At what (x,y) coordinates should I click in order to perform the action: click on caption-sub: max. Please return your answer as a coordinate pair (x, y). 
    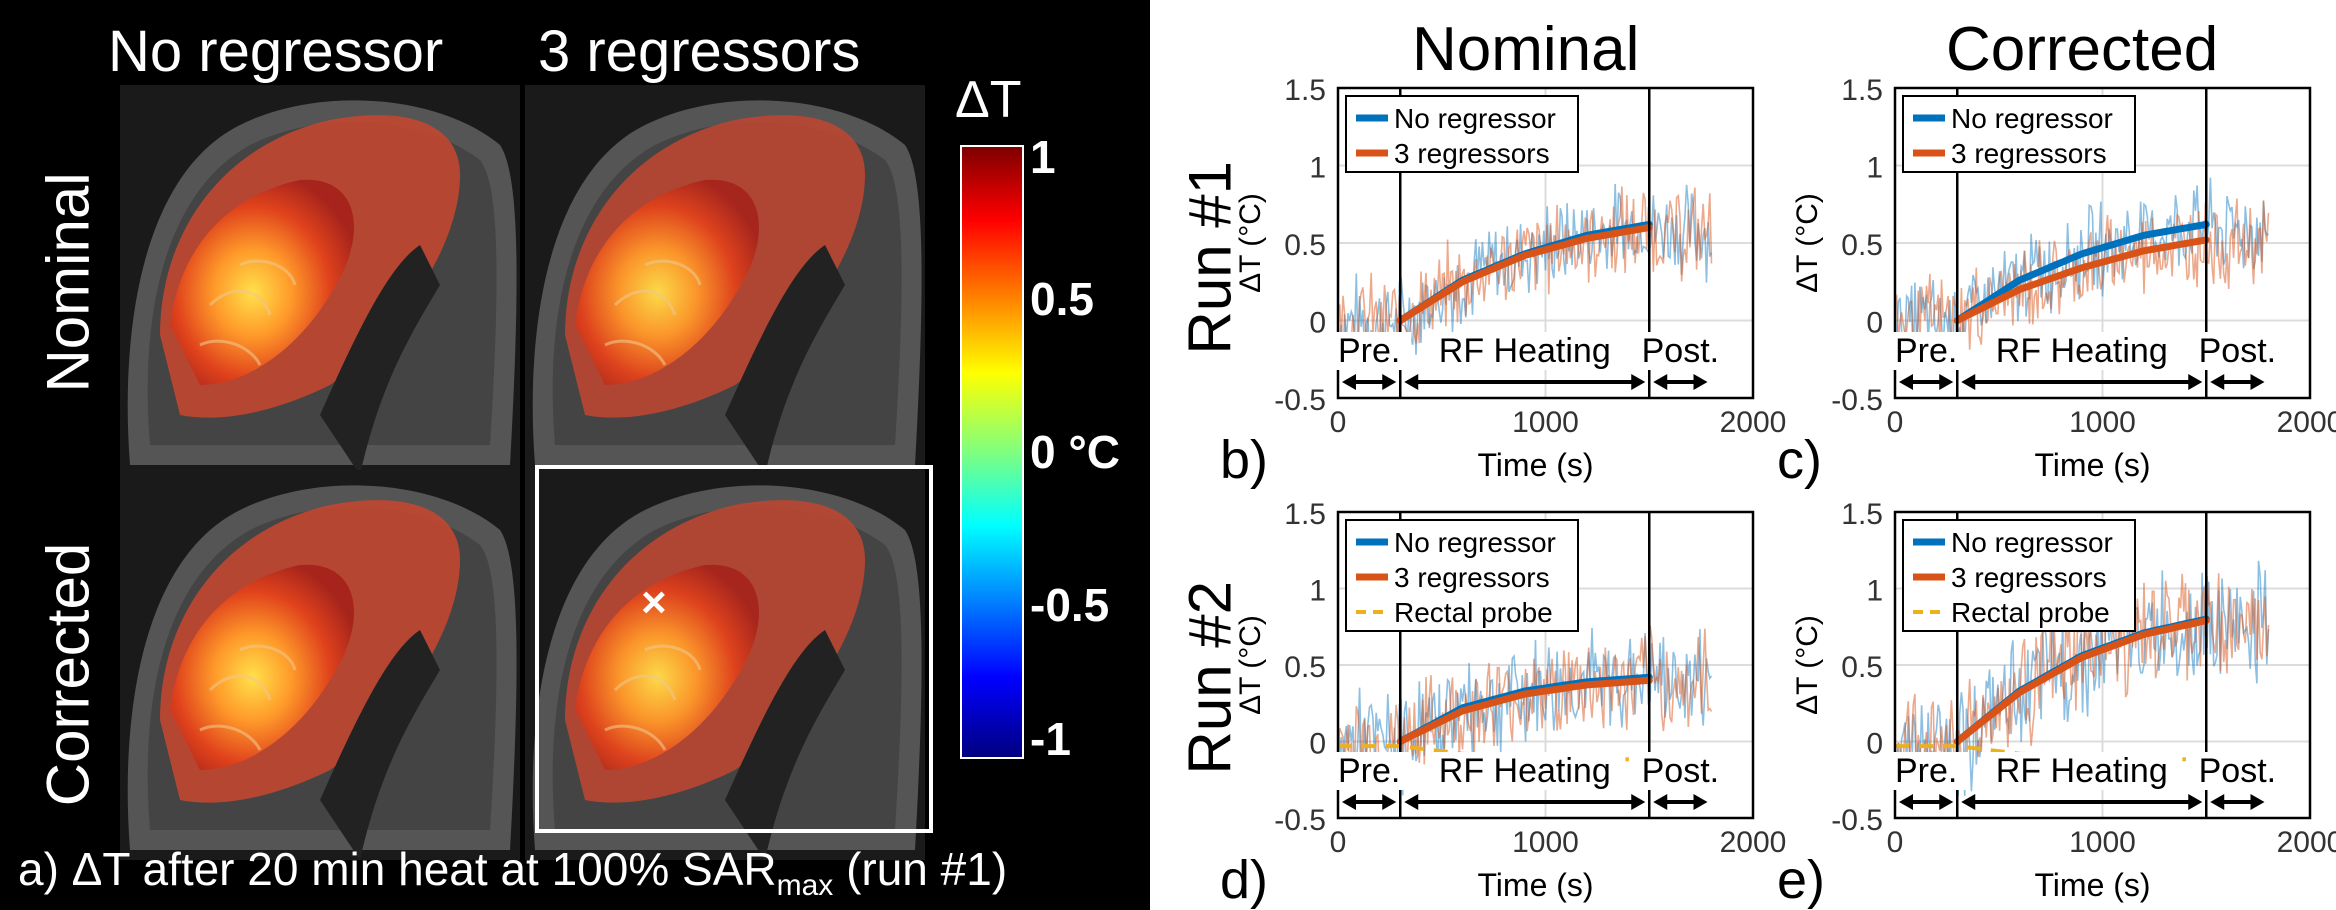
    Looking at the image, I should click on (805, 886).